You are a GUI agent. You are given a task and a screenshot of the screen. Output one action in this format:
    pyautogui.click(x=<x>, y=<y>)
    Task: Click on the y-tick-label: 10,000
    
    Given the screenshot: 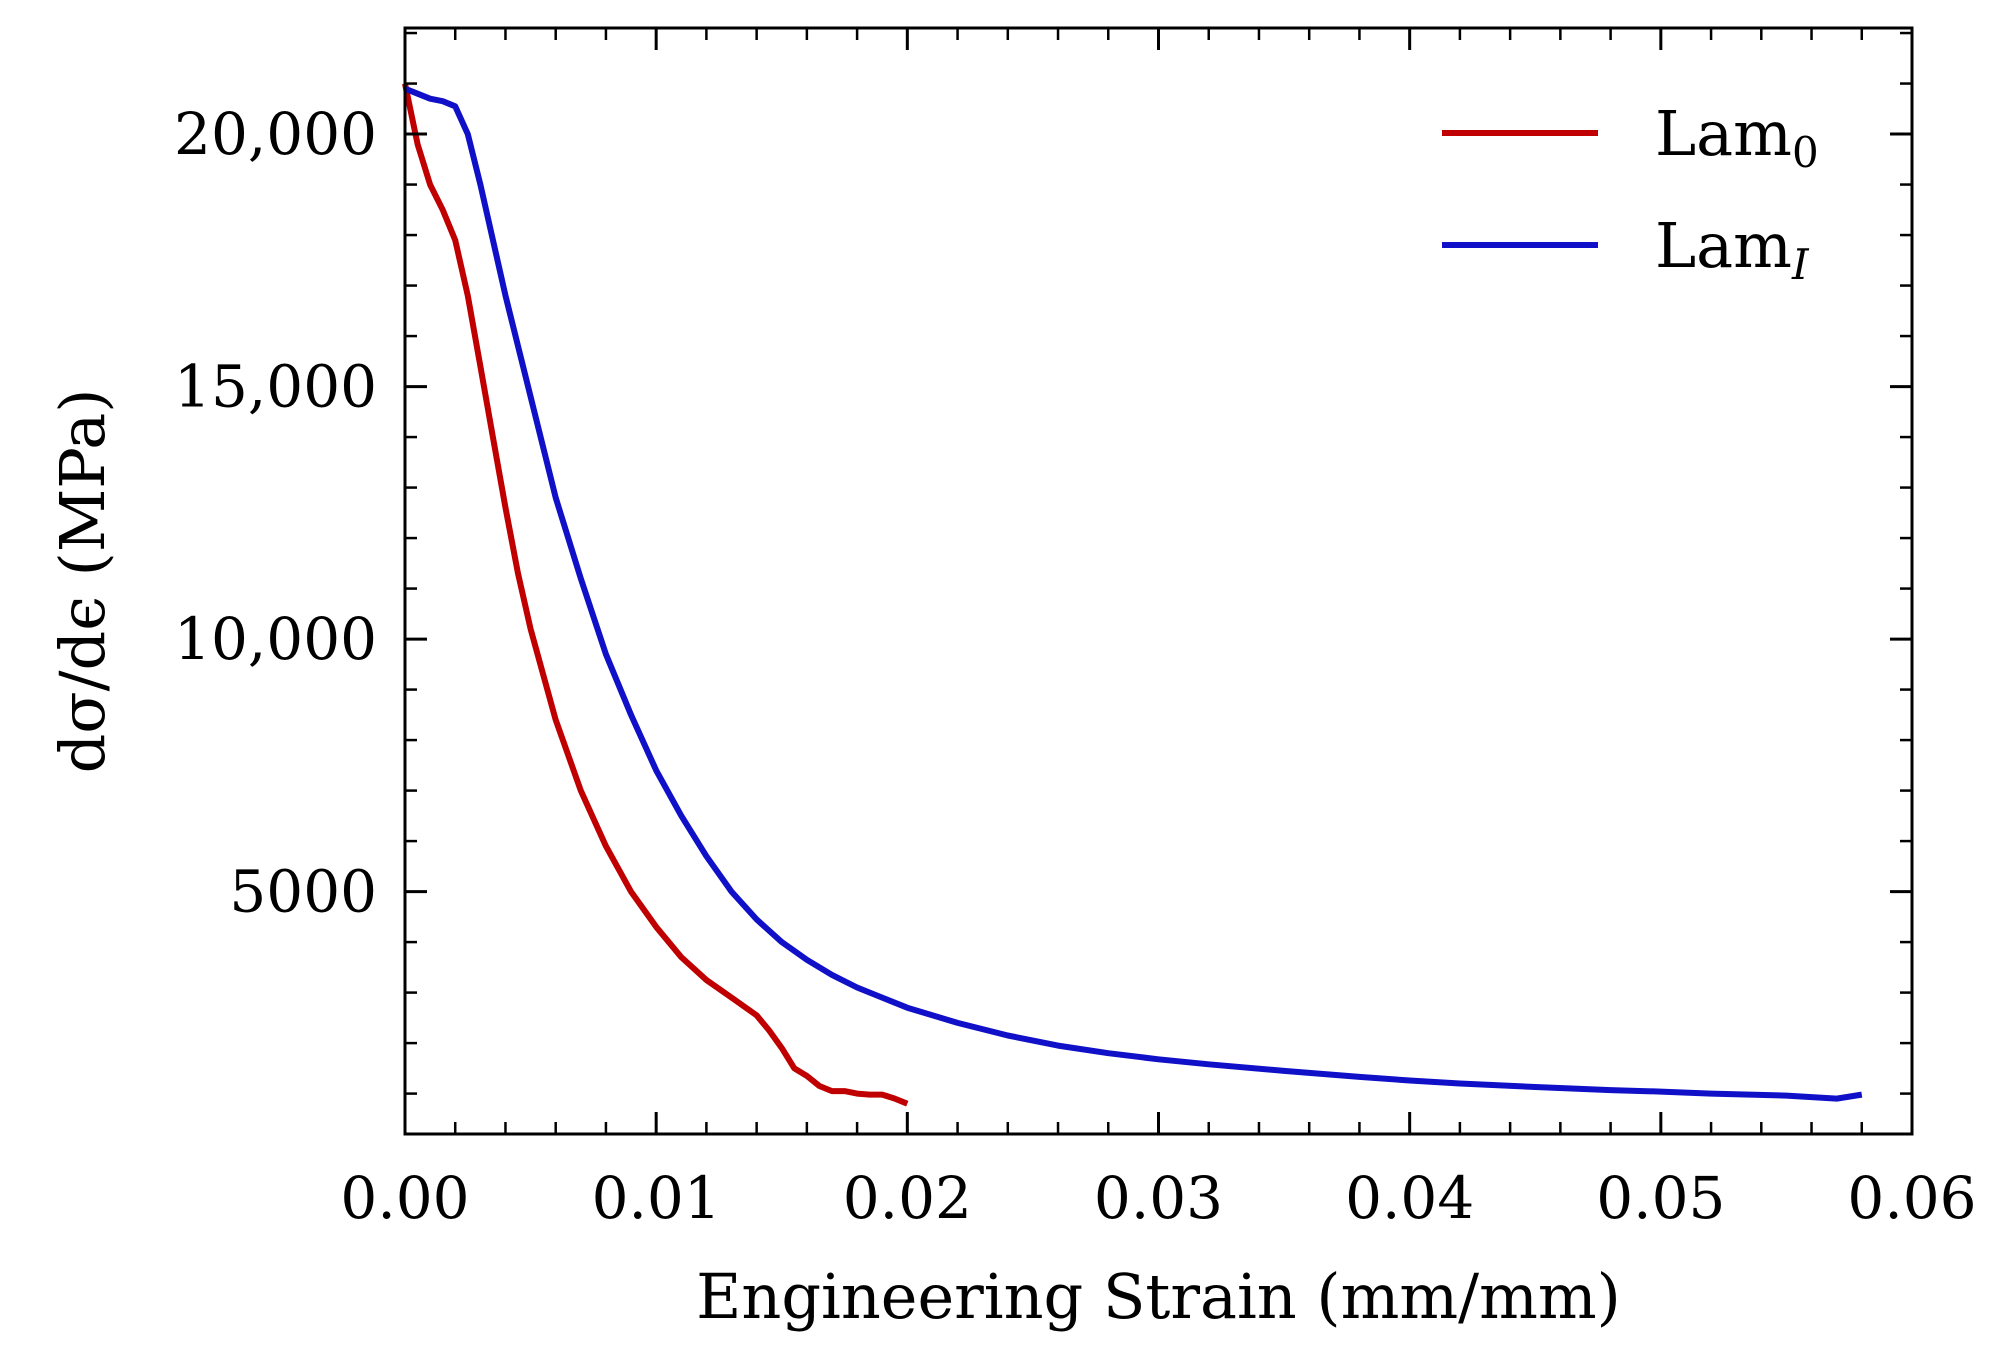 What is the action you would take?
    pyautogui.click(x=275, y=639)
    